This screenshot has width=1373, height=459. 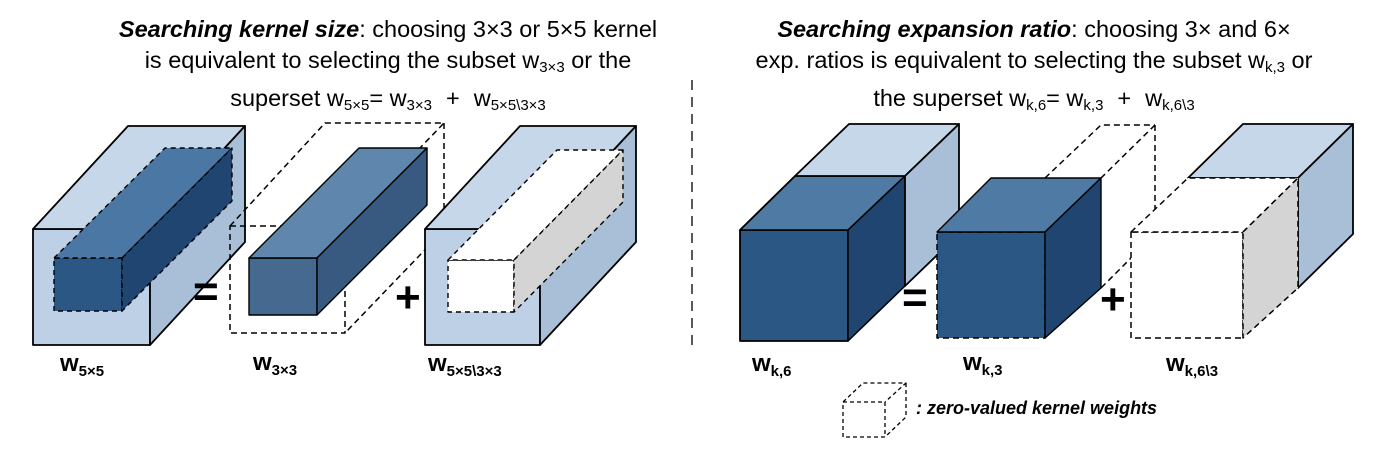 What do you see at coordinates (408, 297) in the screenshot?
I see `left-plus-sign: +` at bounding box center [408, 297].